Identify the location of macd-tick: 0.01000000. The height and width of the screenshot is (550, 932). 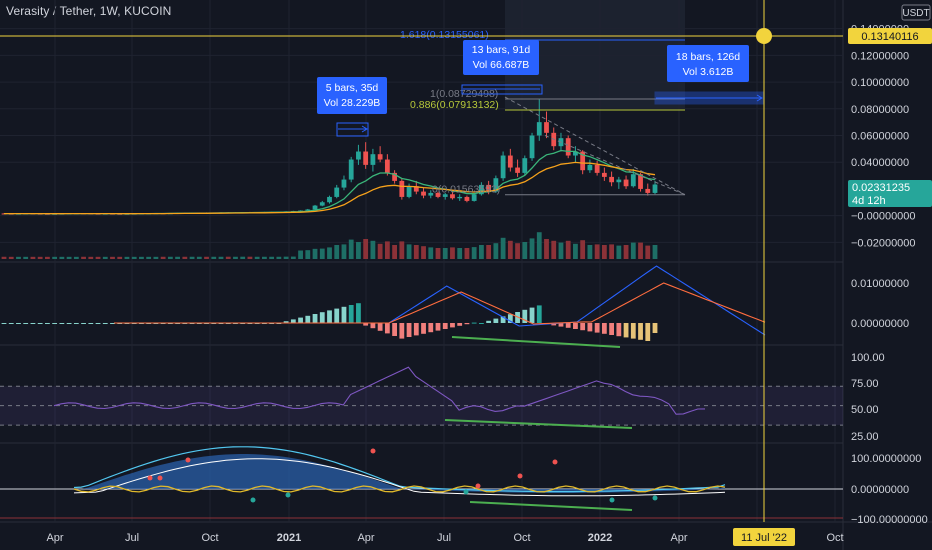
(880, 284).